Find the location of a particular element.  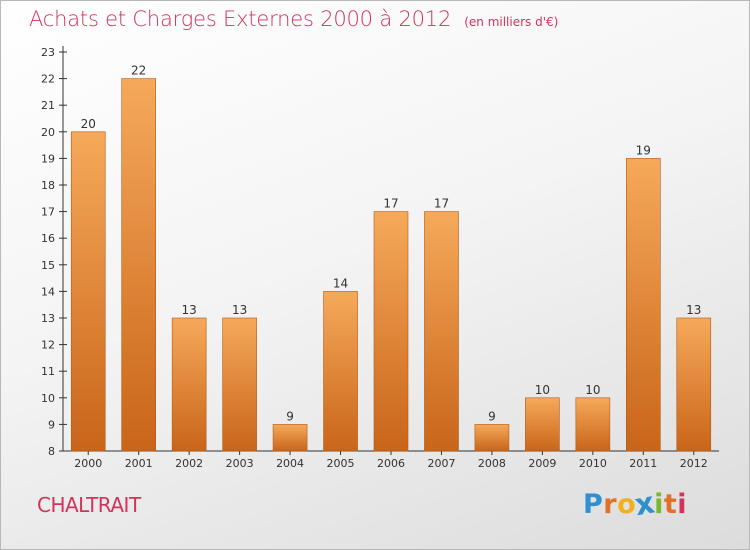

logo-letter: t is located at coordinates (670, 504).